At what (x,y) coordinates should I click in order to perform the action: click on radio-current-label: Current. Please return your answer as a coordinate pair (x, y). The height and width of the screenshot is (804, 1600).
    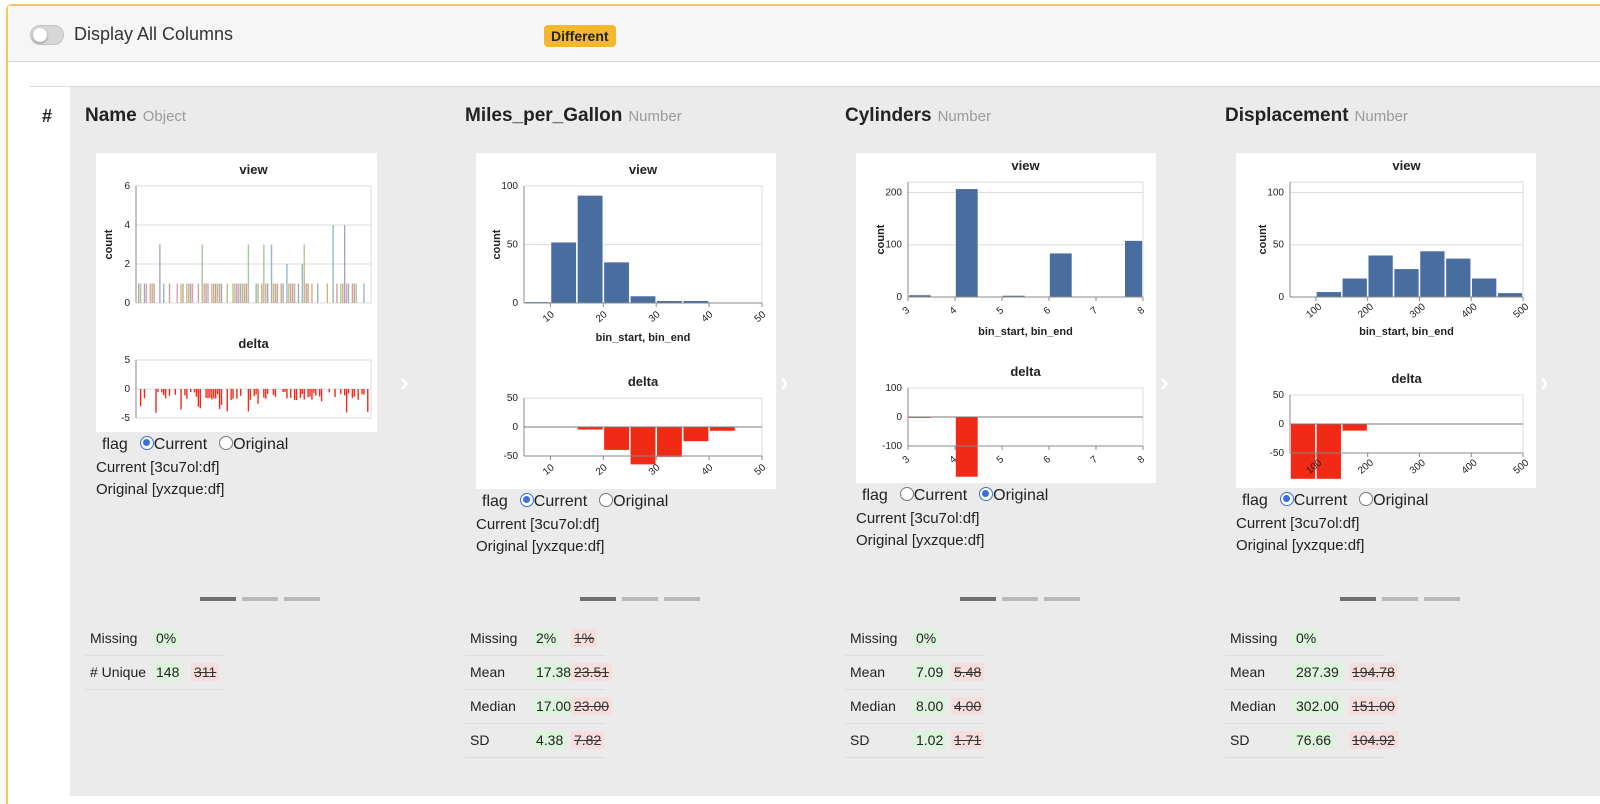
    Looking at the image, I should click on (1320, 500).